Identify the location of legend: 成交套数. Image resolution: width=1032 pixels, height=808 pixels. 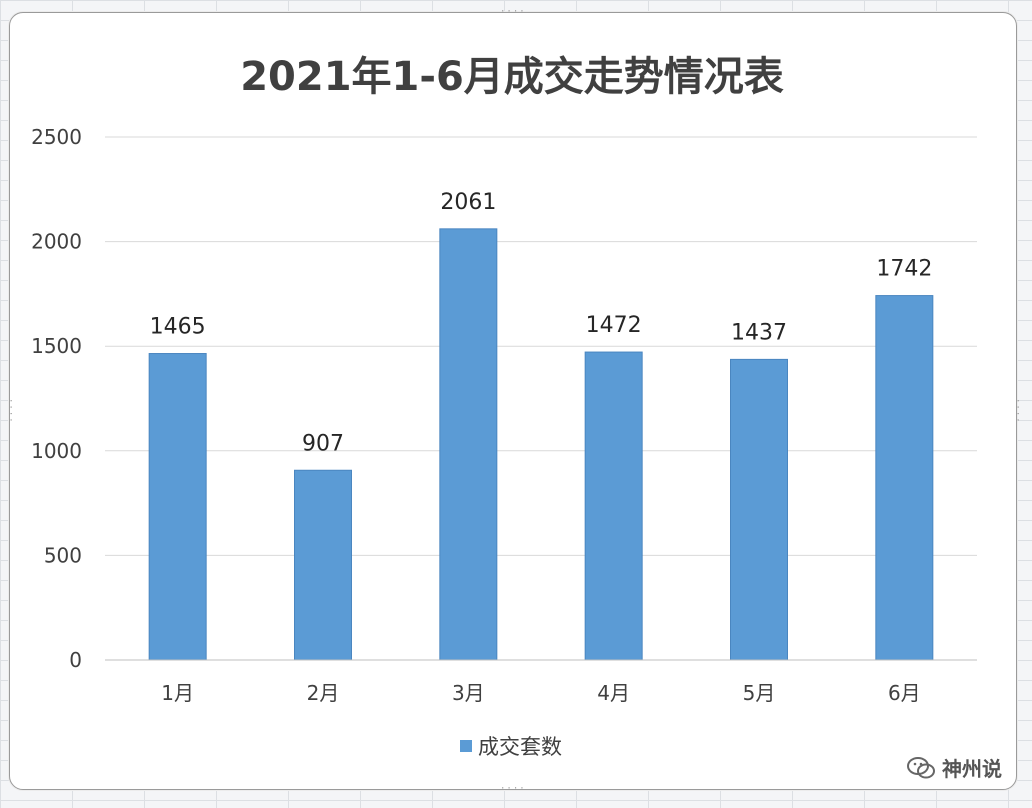
(511, 747).